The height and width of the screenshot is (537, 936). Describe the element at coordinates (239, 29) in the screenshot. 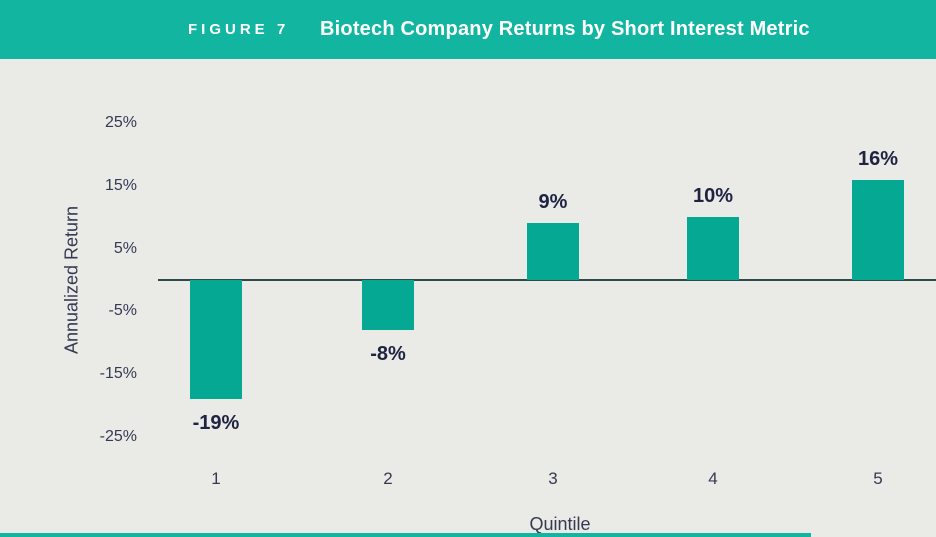

I see `figure-number-label: FIGURE 7` at that location.